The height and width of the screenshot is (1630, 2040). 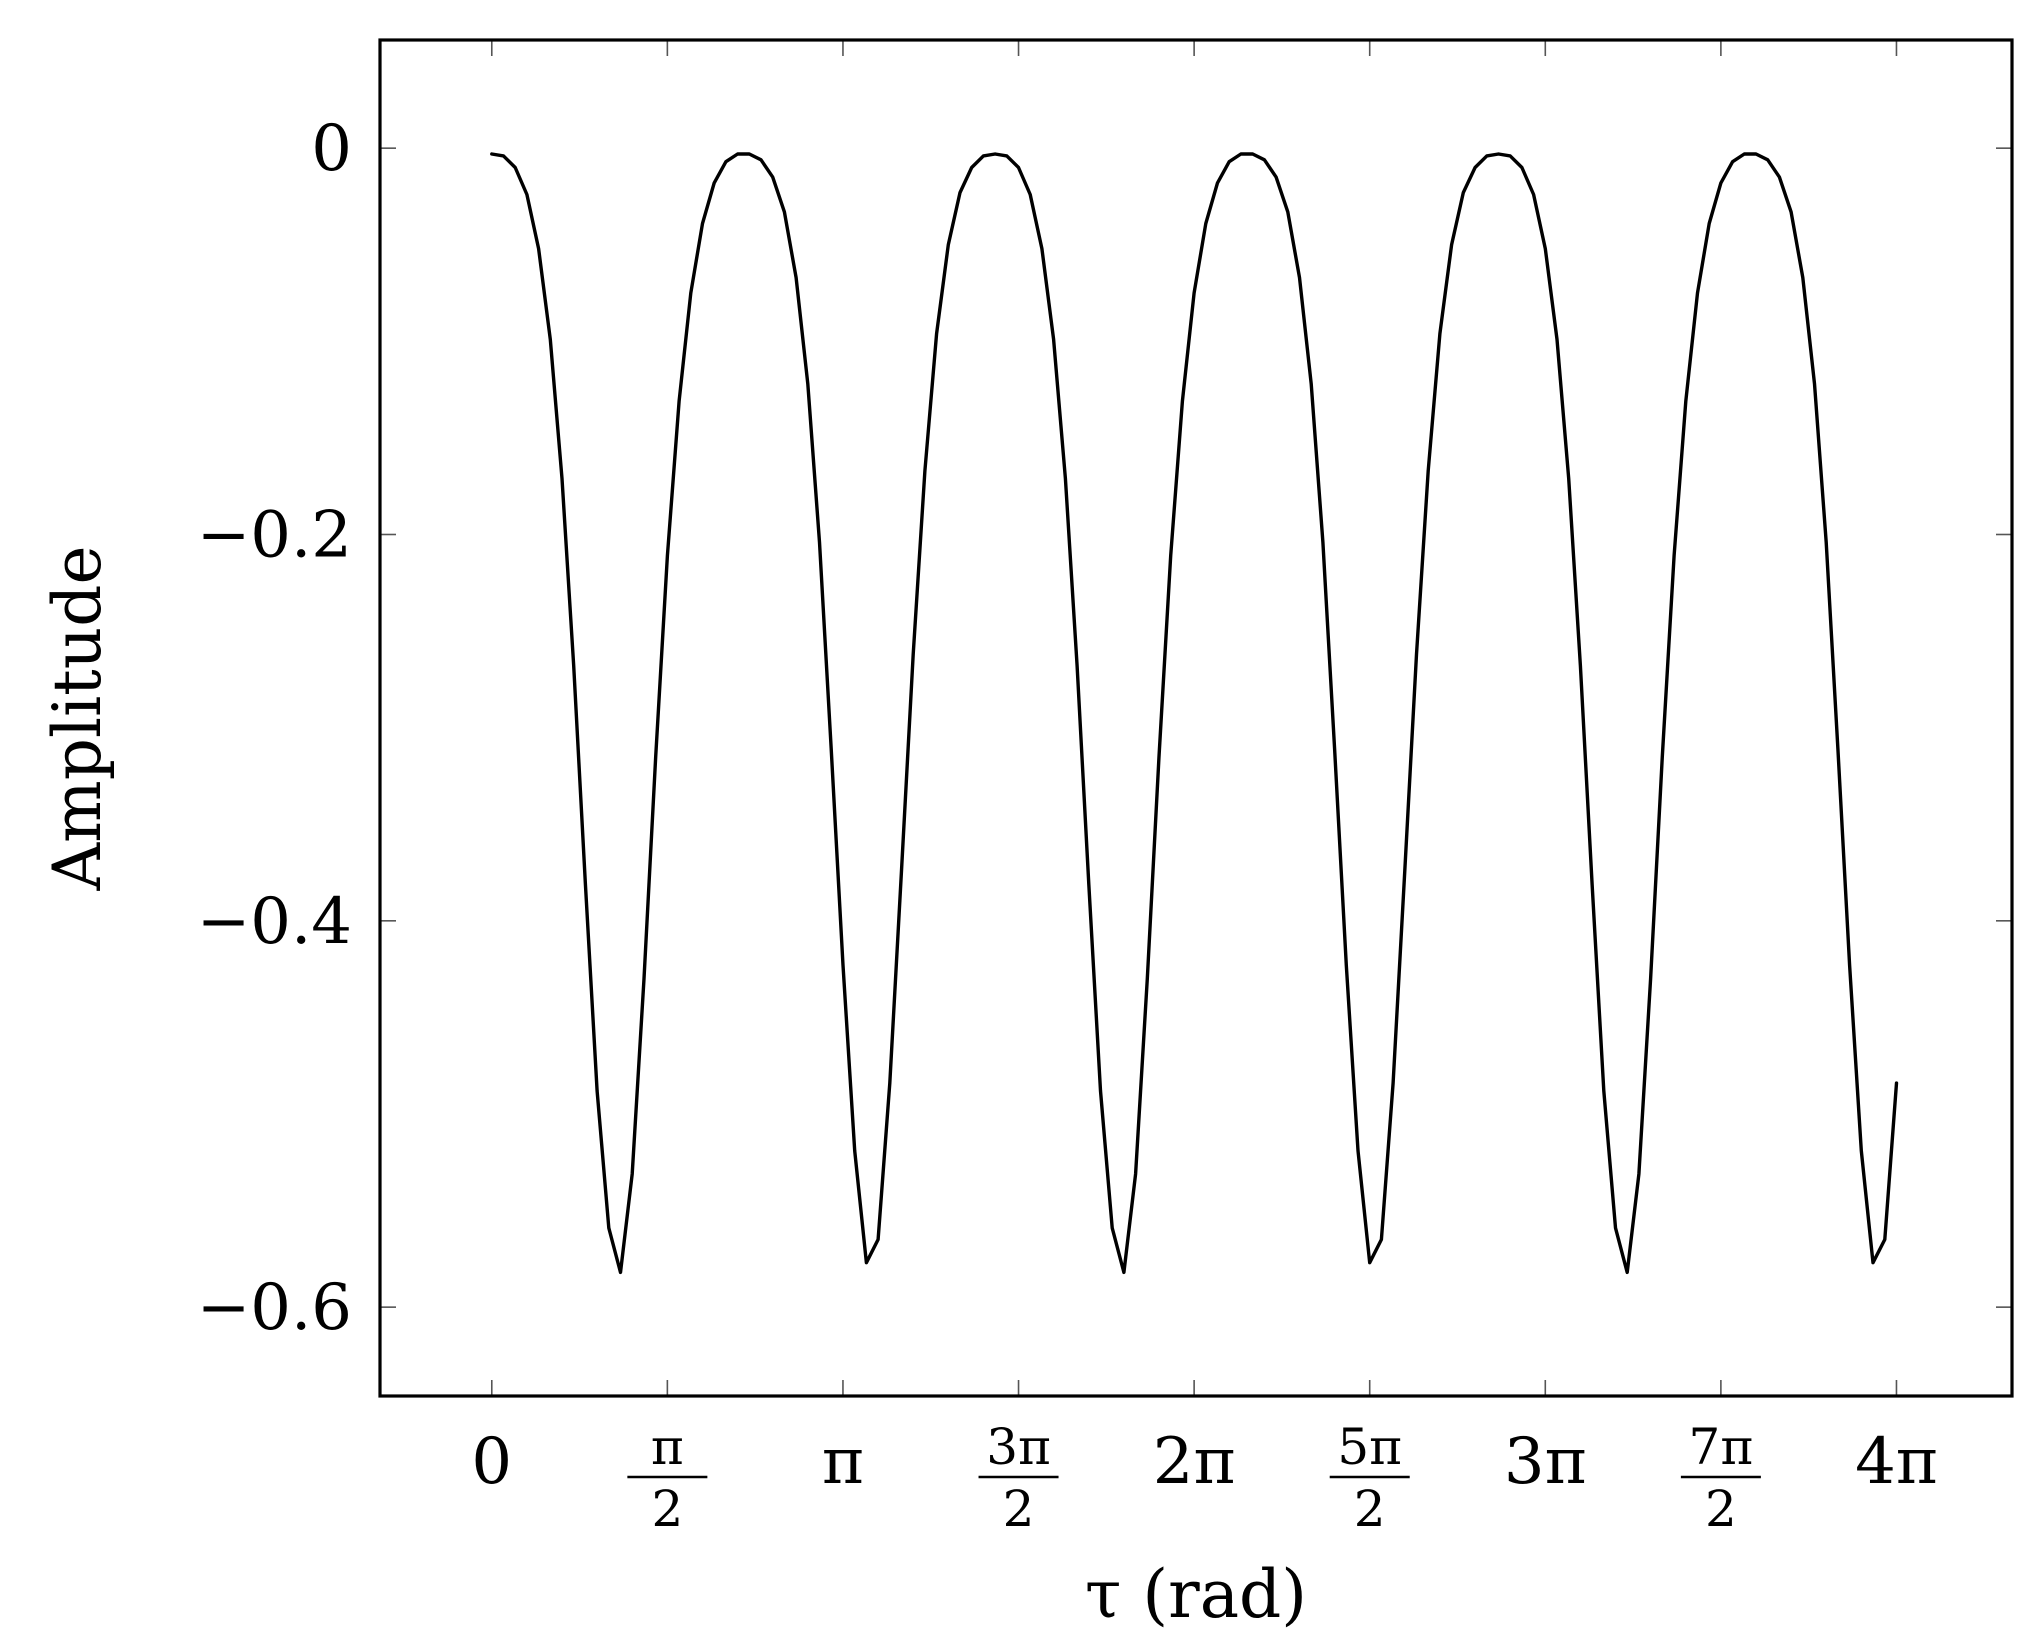 What do you see at coordinates (1369, 1447) in the screenshot?
I see `x-tick-label-numerator: 5π` at bounding box center [1369, 1447].